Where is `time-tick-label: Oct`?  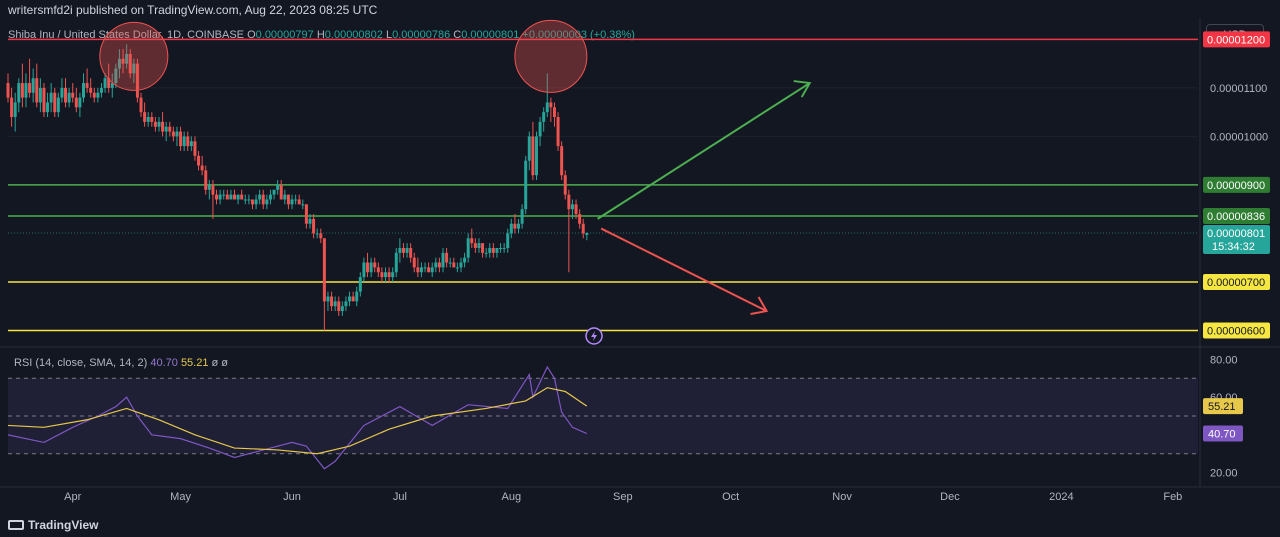
time-tick-label: Oct is located at coordinates (730, 497).